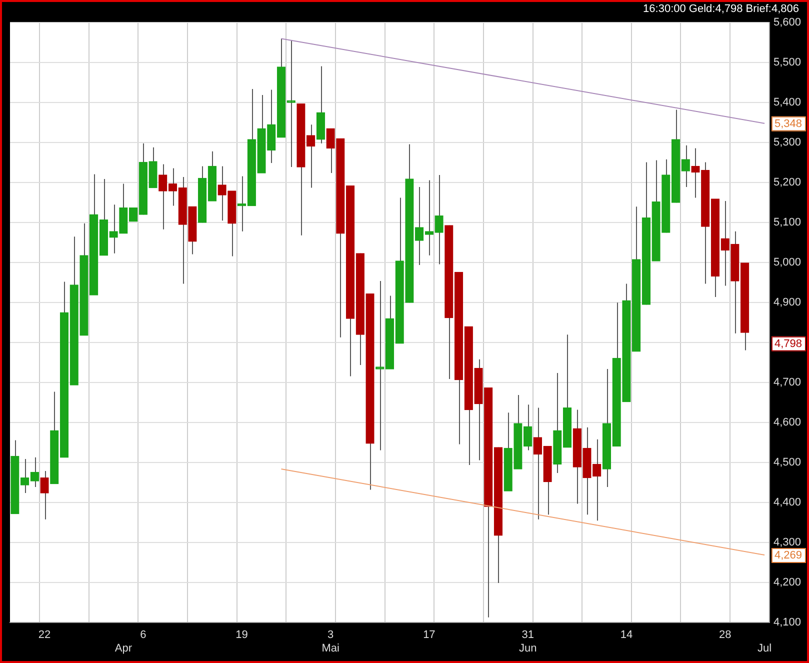  What do you see at coordinates (787, 222) in the screenshot?
I see `y-tick-label: 5,100` at bounding box center [787, 222].